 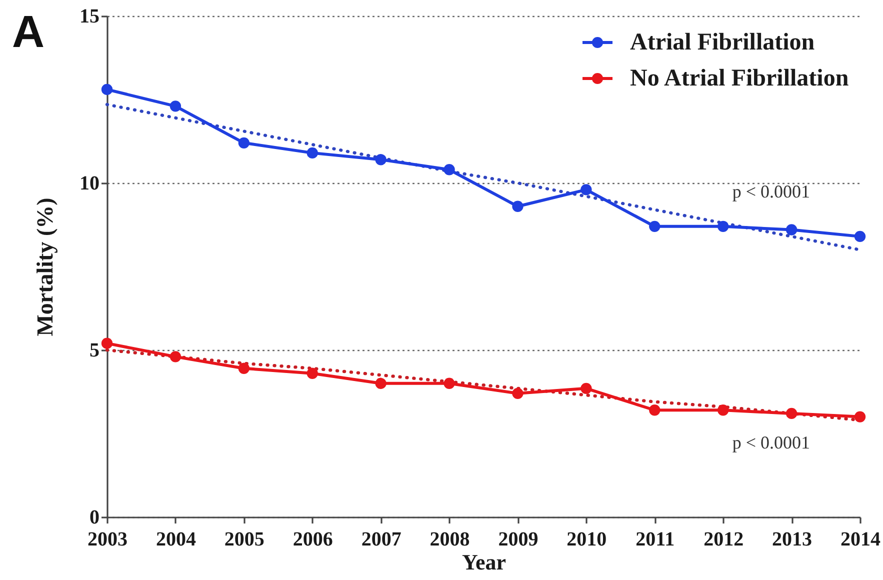 I want to click on x-tick-label: 2006, so click(x=312, y=539).